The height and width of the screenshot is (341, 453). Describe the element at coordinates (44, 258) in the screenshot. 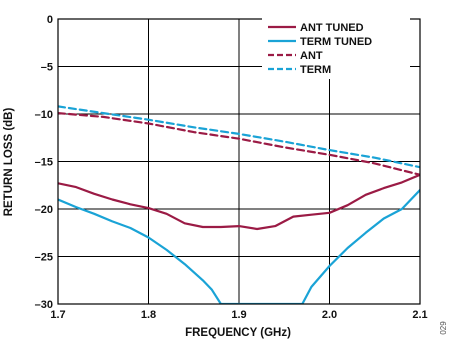

I see `y-tick-label: –25` at that location.